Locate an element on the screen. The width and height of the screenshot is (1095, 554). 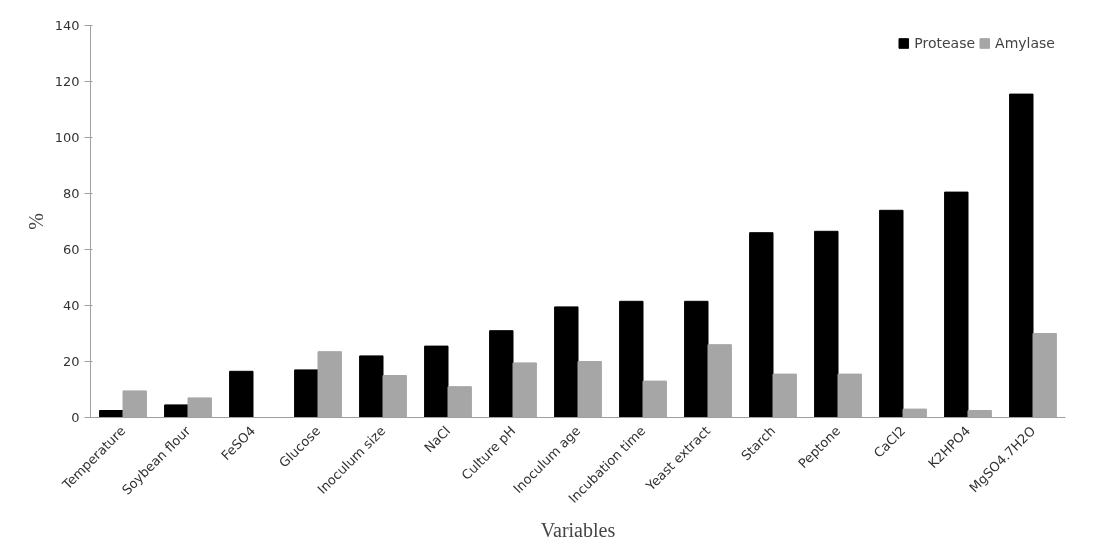
legend-label: Protease is located at coordinates (945, 43).